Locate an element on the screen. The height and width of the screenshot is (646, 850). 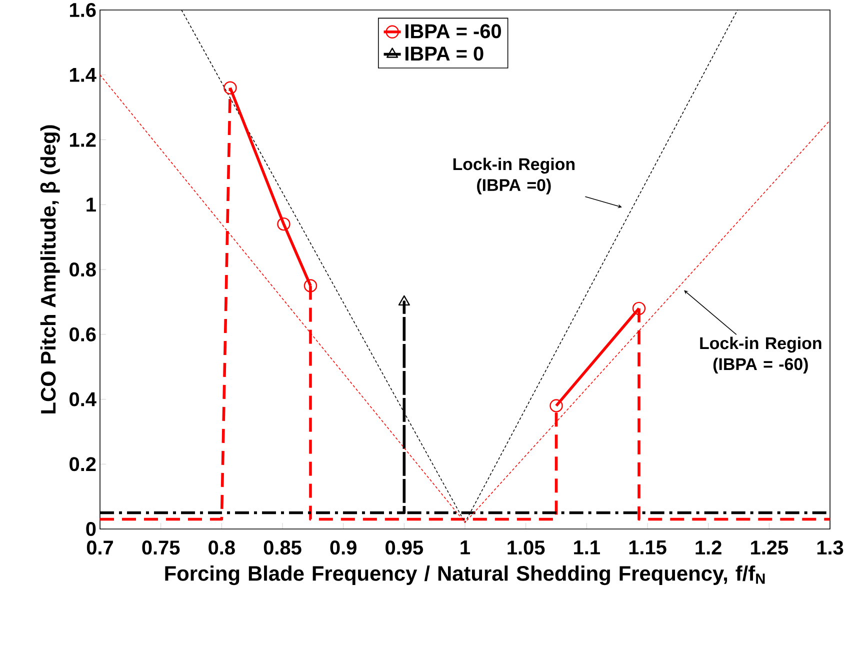
annotation: Lock-in Region (IBPA = -60) is located at coordinates (761, 355).